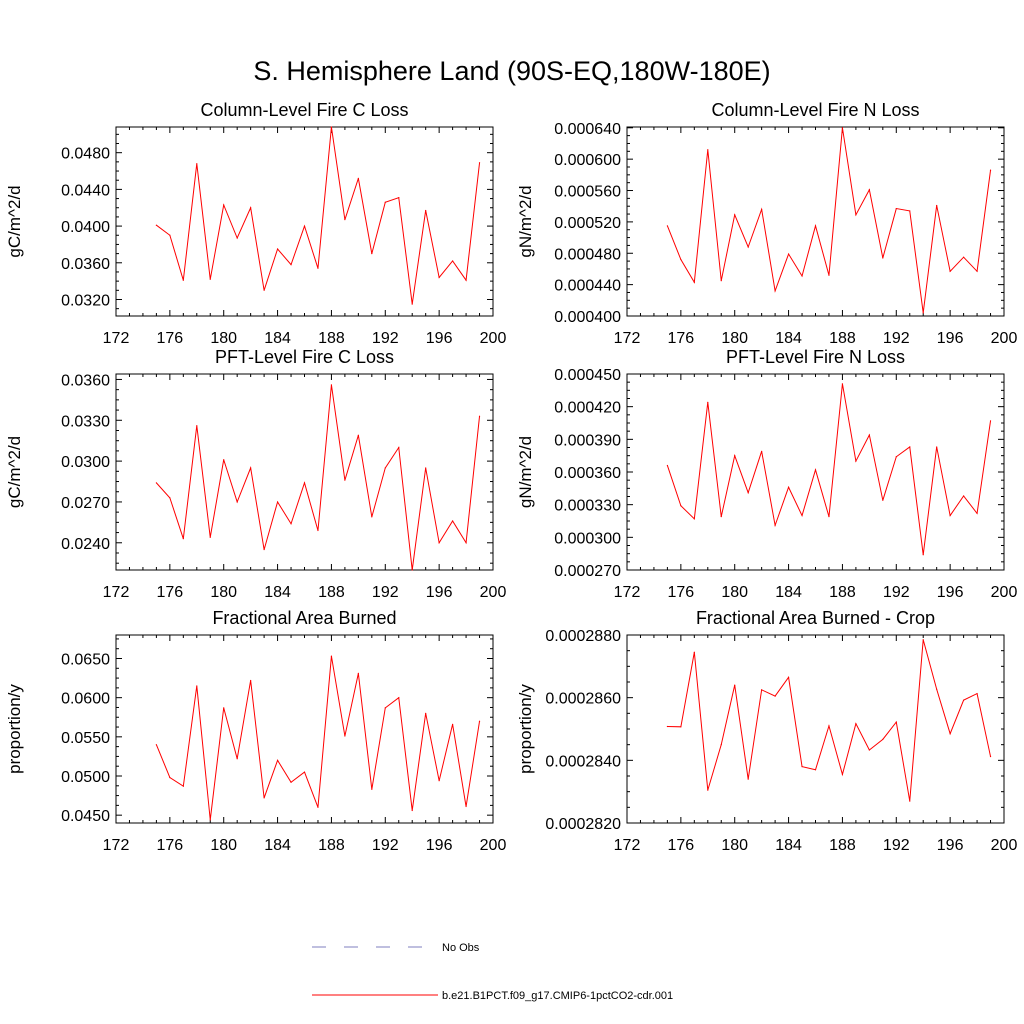 This screenshot has height=1024, width=1024. I want to click on y-tick-label: 0.000600, so click(587, 160).